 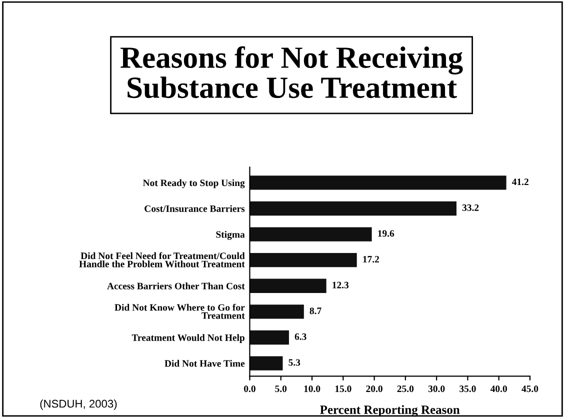 I want to click on text: (NSDUH, 2003), so click(x=78, y=405).